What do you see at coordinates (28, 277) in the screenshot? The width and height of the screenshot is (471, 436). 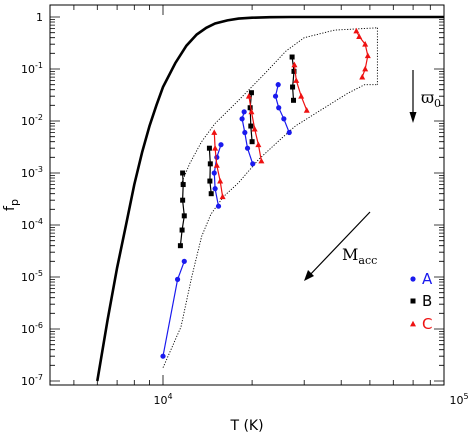 I see `y-tick-label-5-base: 10` at bounding box center [28, 277].